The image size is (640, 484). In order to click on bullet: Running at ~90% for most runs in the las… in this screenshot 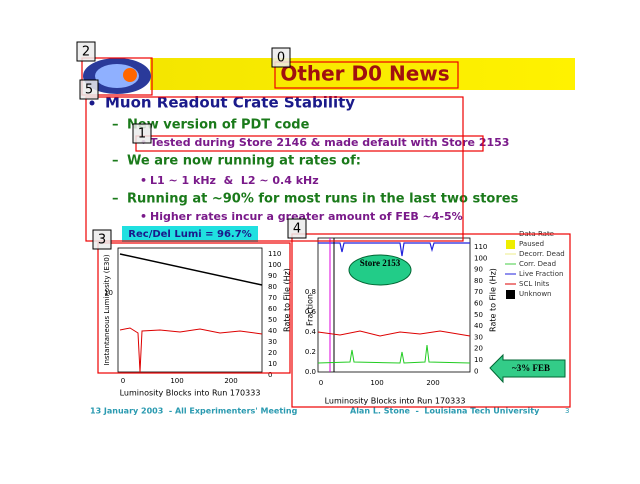, I will do `click(323, 199)`.